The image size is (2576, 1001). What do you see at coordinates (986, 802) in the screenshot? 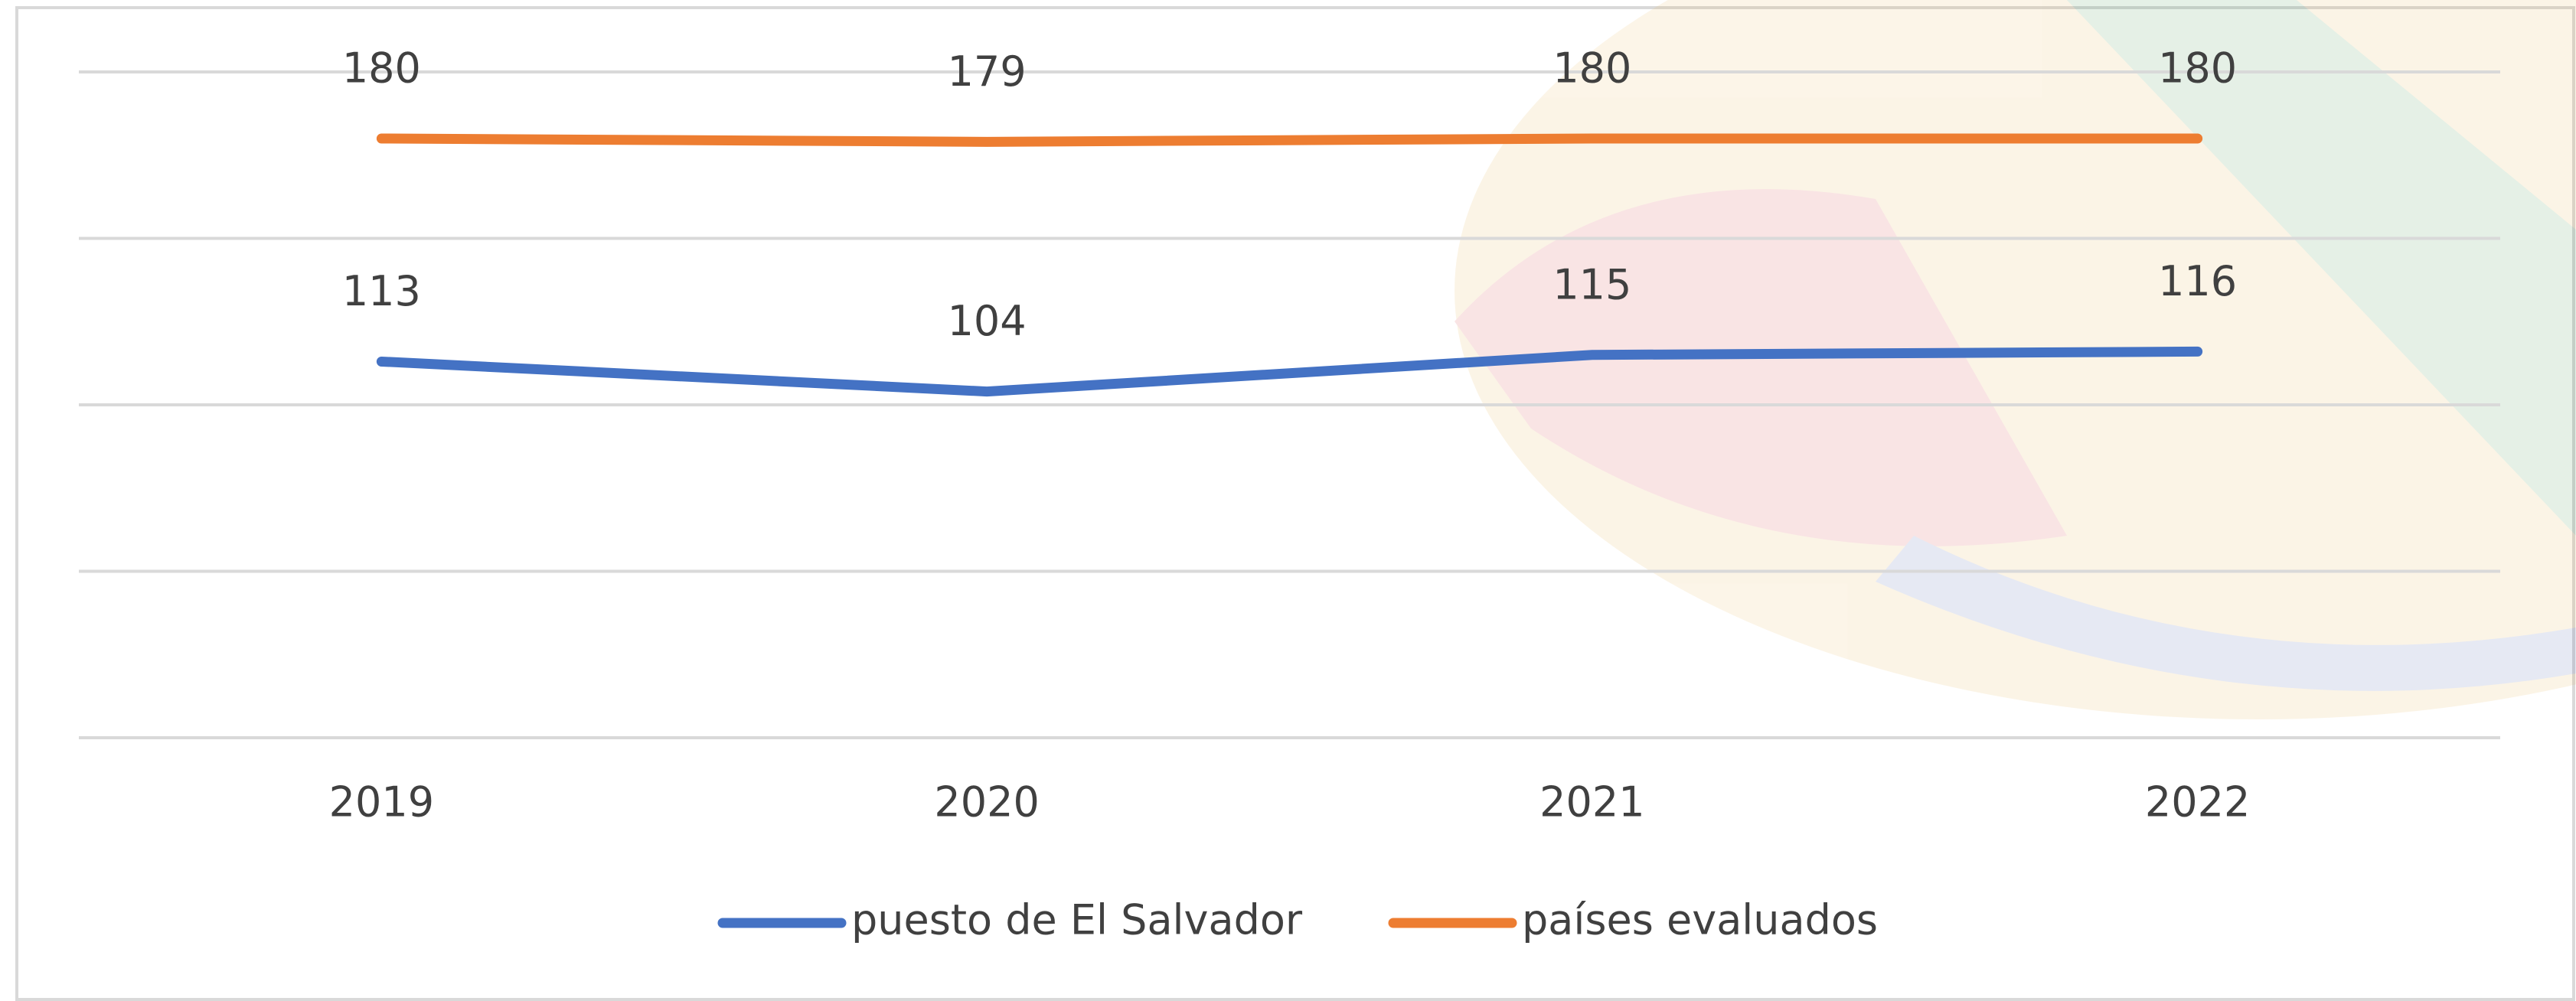
I see `x-tick-label: 2020` at bounding box center [986, 802].